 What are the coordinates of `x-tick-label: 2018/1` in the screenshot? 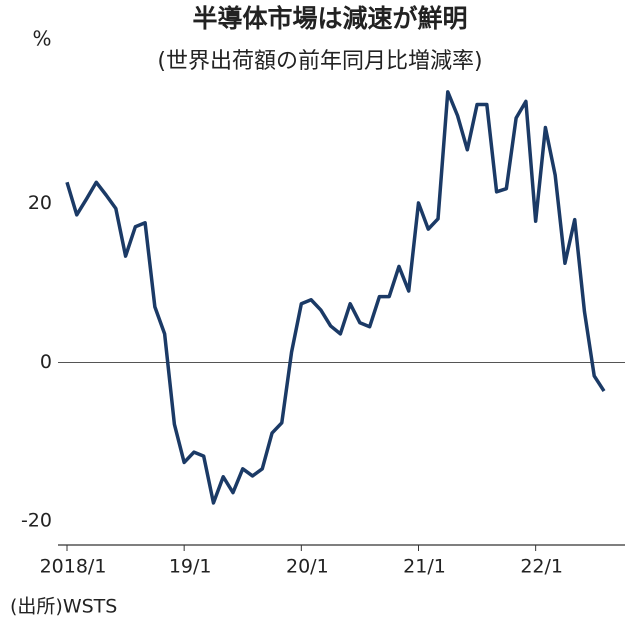 It's located at (73, 567).